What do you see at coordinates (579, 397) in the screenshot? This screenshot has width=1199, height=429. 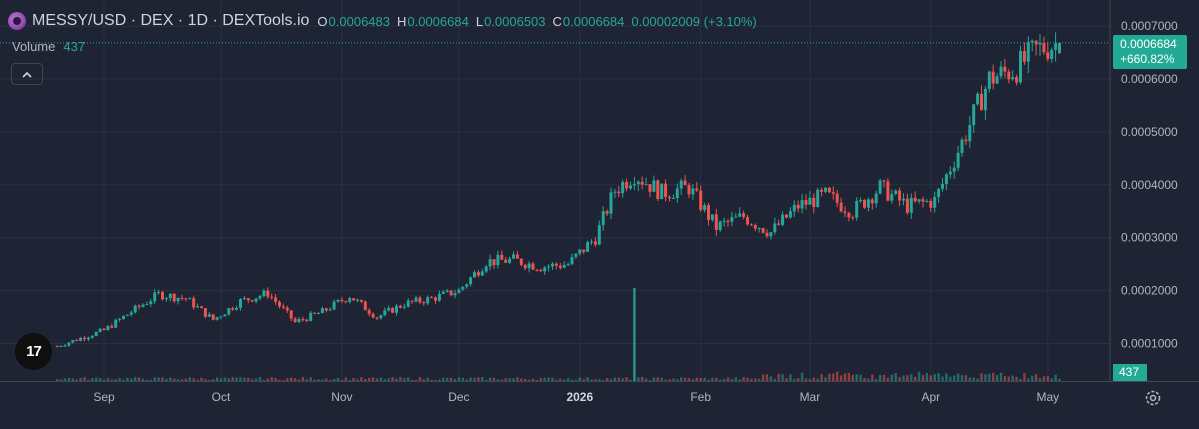 I see `x-tick-label: 2026` at bounding box center [579, 397].